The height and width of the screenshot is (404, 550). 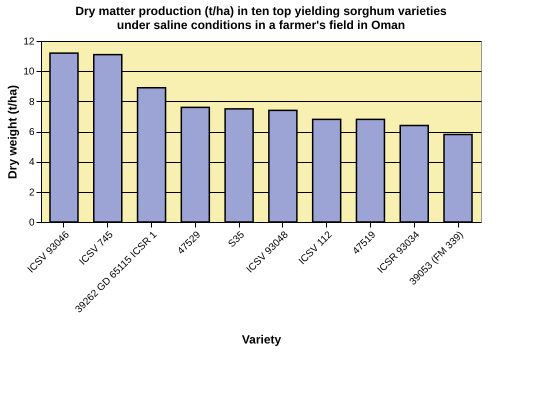 I want to click on y-tick-label: 10, so click(x=29, y=72).